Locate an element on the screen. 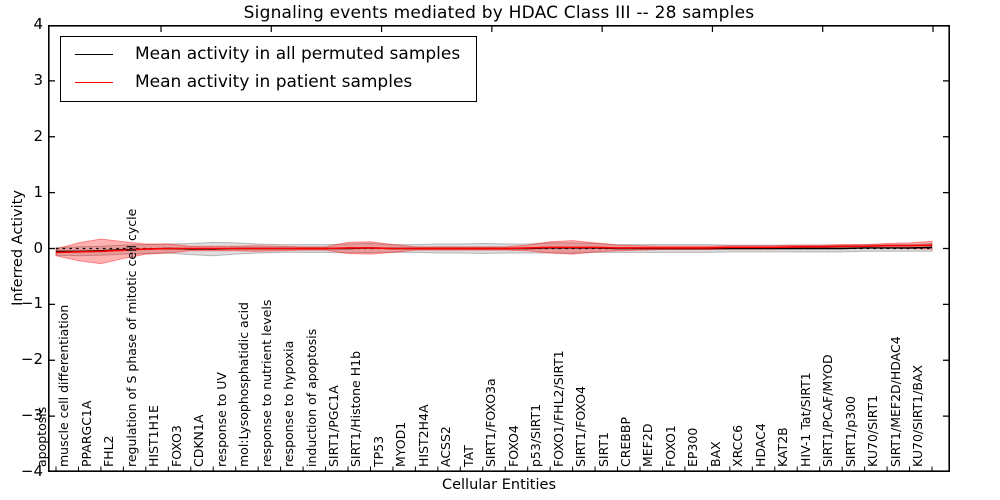 This screenshot has width=1000, height=500. x-tick-label: SIRT1/PGC1A is located at coordinates (333, 426).